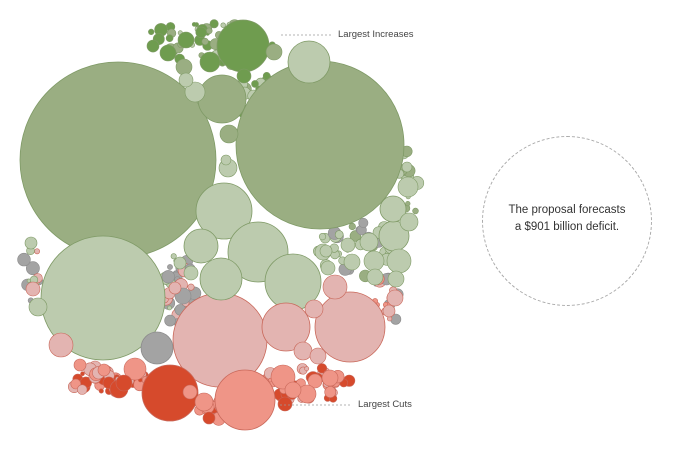 This screenshot has height=465, width=674. What do you see at coordinates (567, 210) in the screenshot?
I see `deficit-line-1: The proposal forecasts` at bounding box center [567, 210].